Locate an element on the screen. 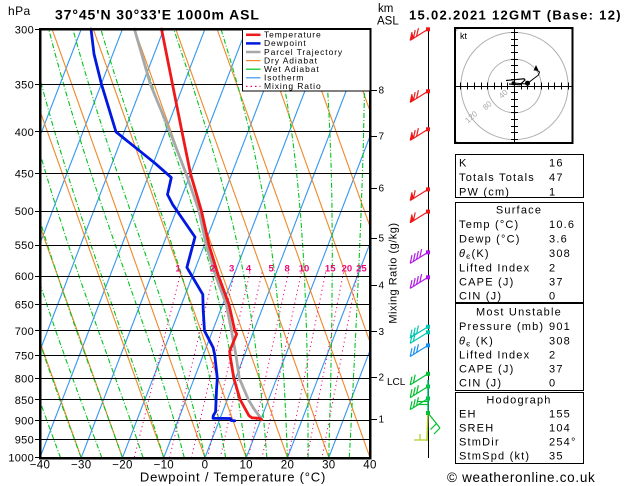 The width and height of the screenshot is (629, 486). svg-text: LCL is located at coordinates (396, 382).